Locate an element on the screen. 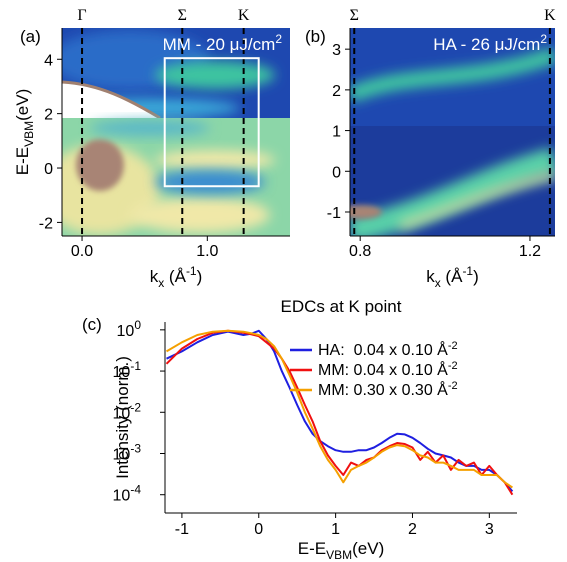 This screenshot has height=562, width=567. y-tick-label: 10⁻³ is located at coordinates (127, 452).